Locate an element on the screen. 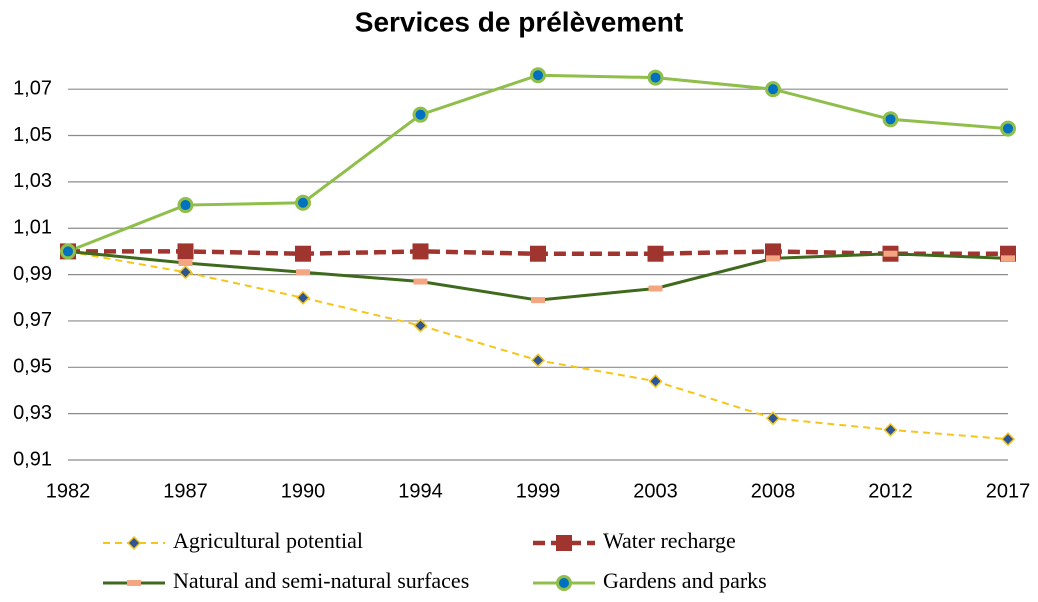  x-tick-label: 2003 is located at coordinates (655, 491).